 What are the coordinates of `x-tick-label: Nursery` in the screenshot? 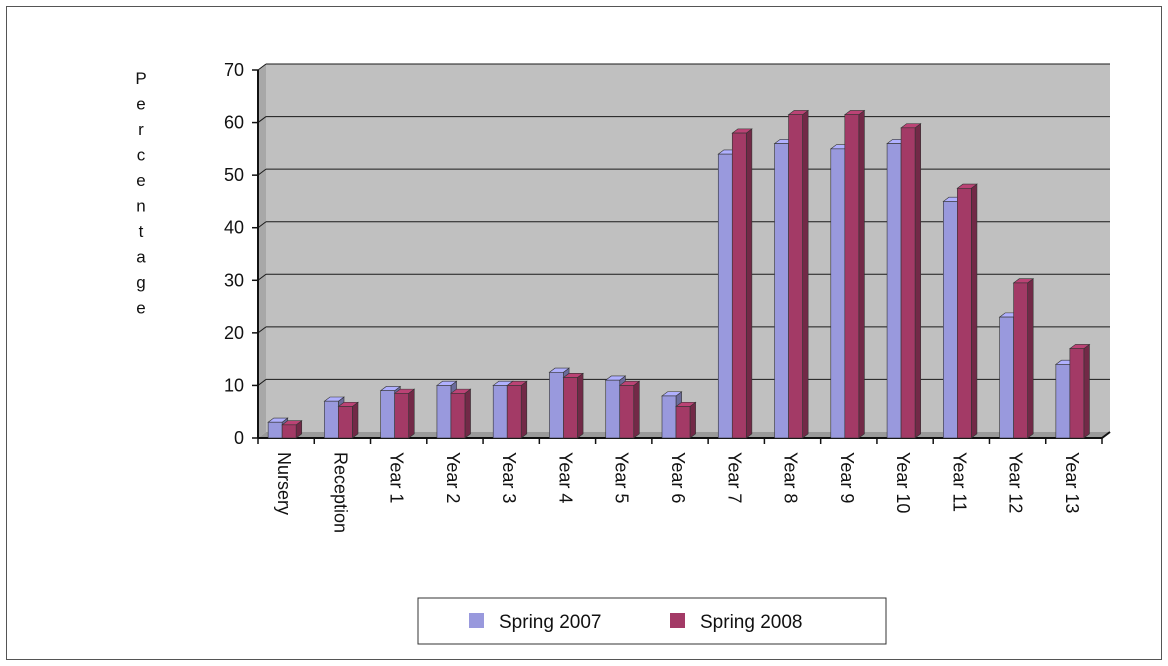 It's located at (284, 483).